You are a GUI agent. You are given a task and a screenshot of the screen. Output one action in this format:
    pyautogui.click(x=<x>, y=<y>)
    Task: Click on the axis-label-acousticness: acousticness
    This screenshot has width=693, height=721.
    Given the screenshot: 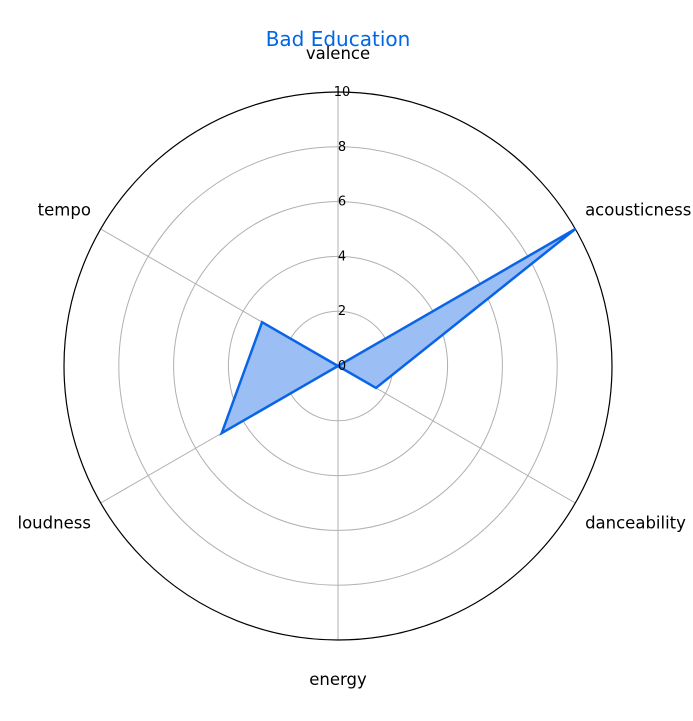 What is the action you would take?
    pyautogui.click(x=638, y=210)
    